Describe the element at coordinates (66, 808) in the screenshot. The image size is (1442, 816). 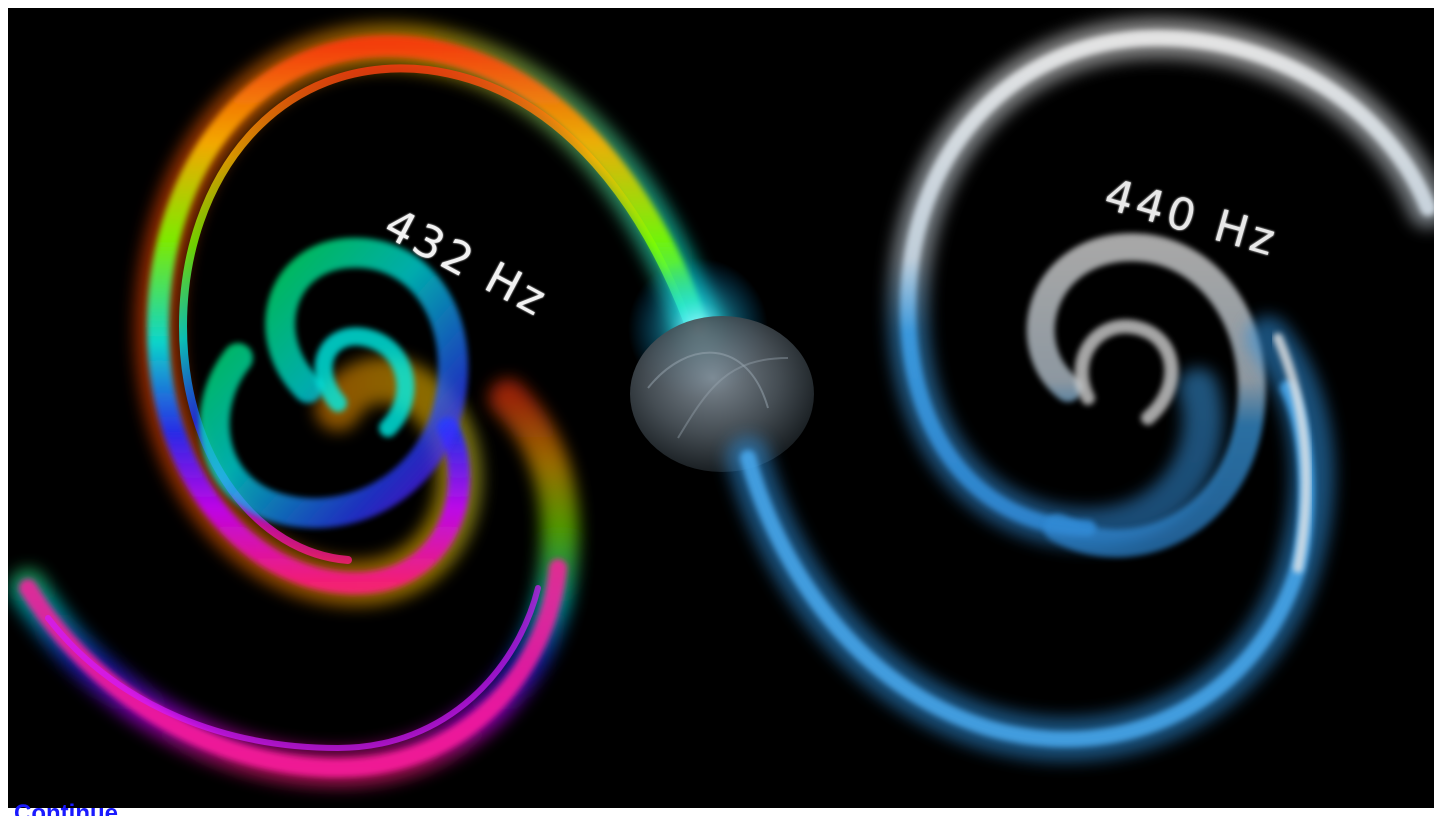
I see `continue-link: Continue` at that location.